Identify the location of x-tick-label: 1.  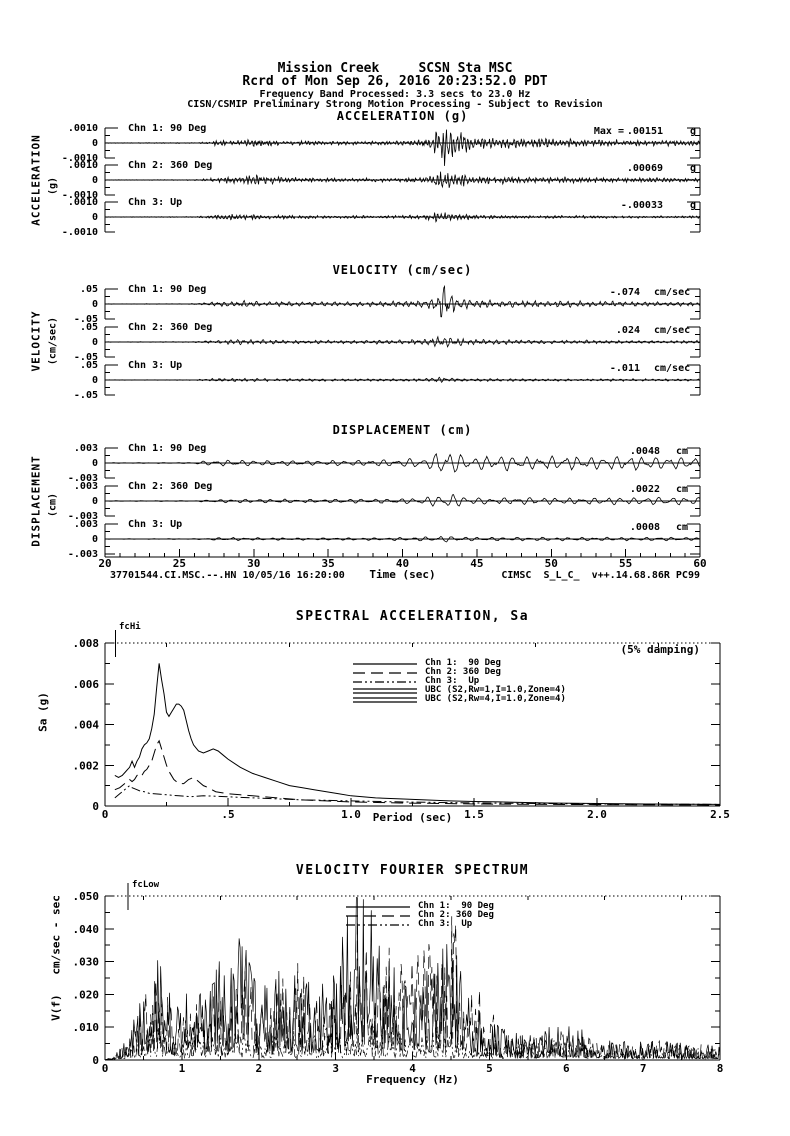
(182, 1068).